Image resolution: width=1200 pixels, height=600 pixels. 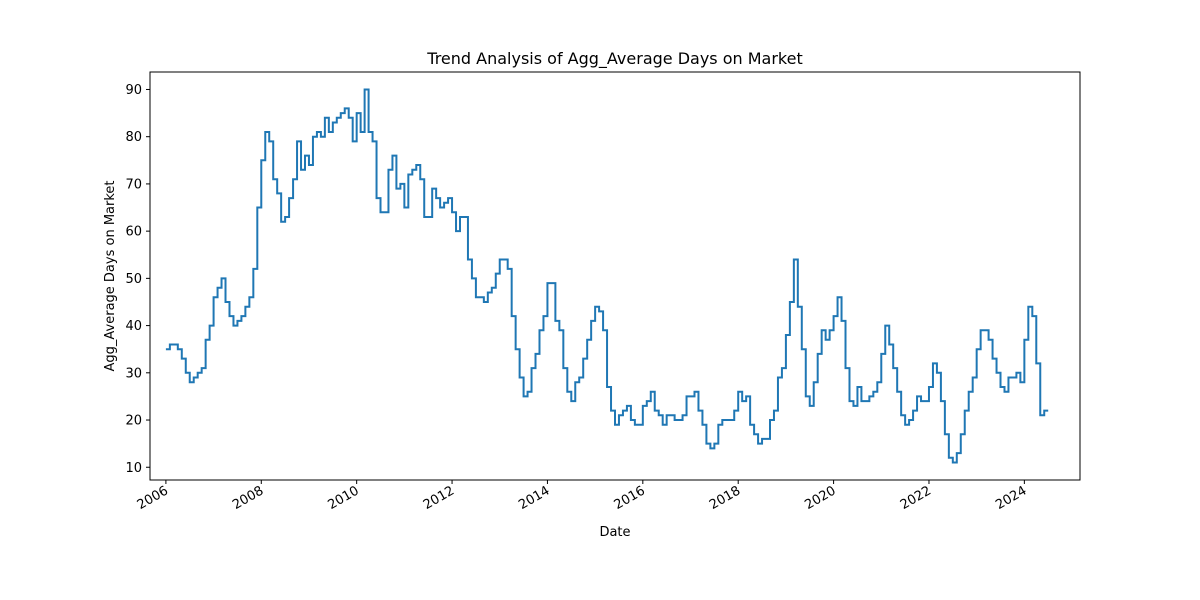 I want to click on y-tick-label: 70, so click(x=133, y=184).